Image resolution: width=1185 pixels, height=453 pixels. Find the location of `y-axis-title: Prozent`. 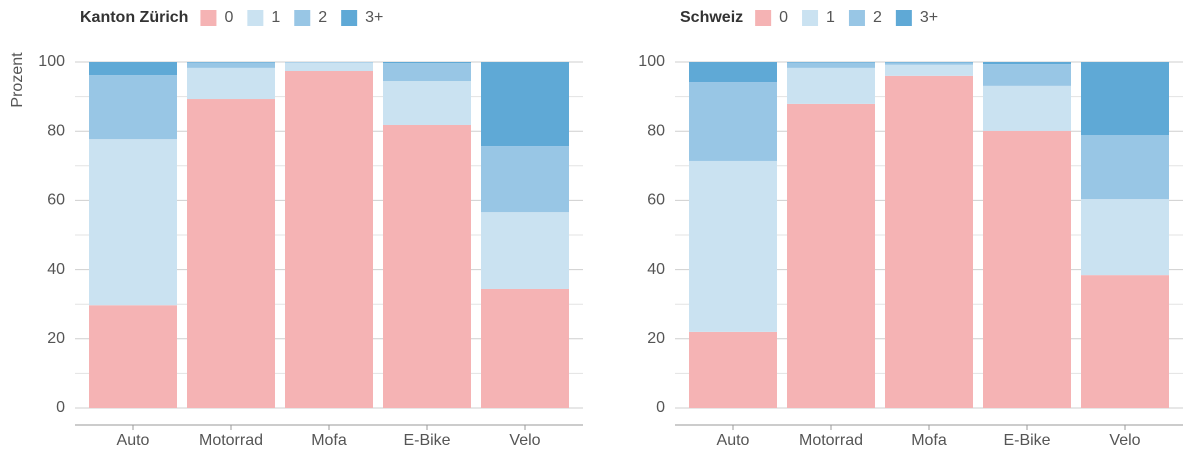

y-axis-title: Prozent is located at coordinates (17, 80).